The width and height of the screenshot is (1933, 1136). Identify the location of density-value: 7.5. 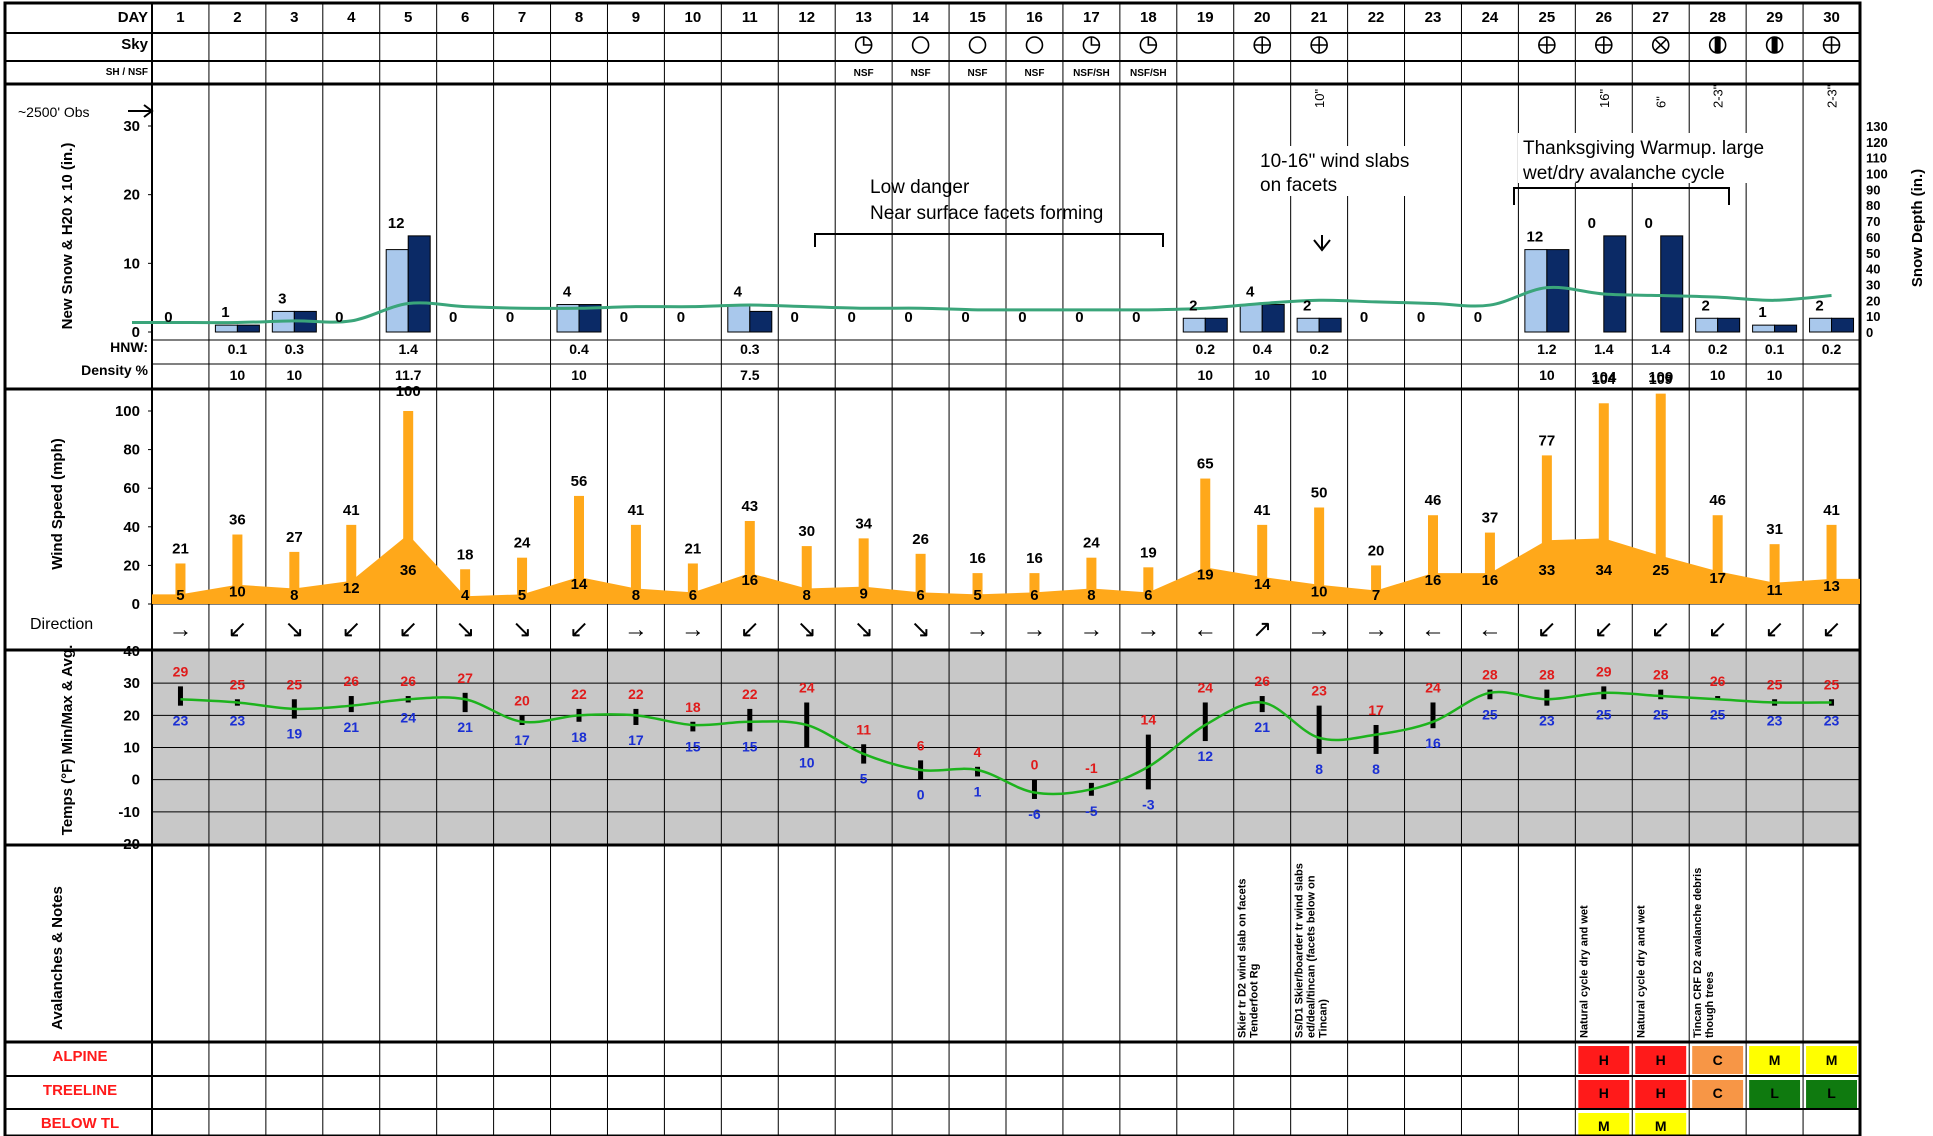
(750, 375).